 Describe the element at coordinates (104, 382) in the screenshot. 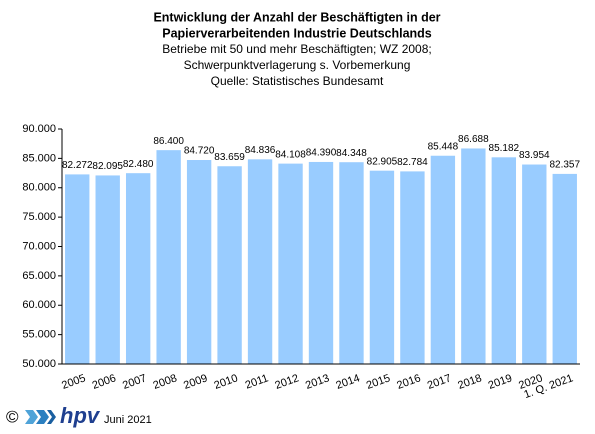

I see `x-tick-label: 2006` at that location.